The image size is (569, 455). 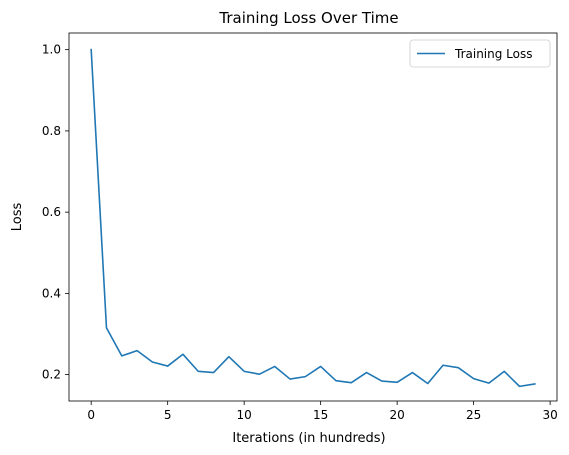 I want to click on y-axis-label: Loss, so click(x=17, y=217).